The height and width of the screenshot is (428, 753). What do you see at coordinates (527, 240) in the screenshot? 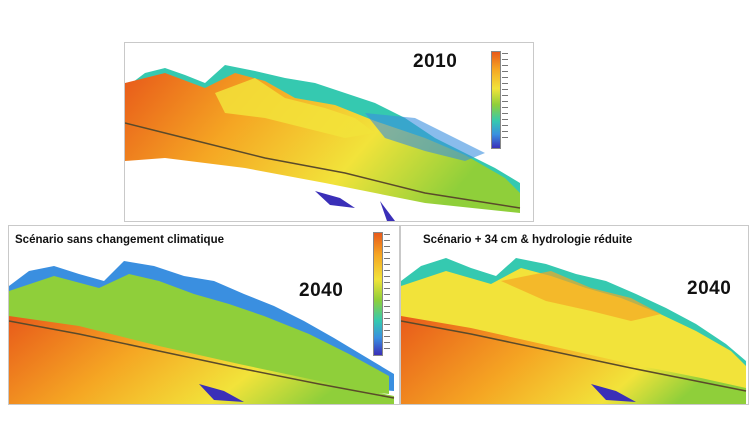
I see `scenario-title: Scénario + 34 cm & hydrologie réduite` at bounding box center [527, 240].